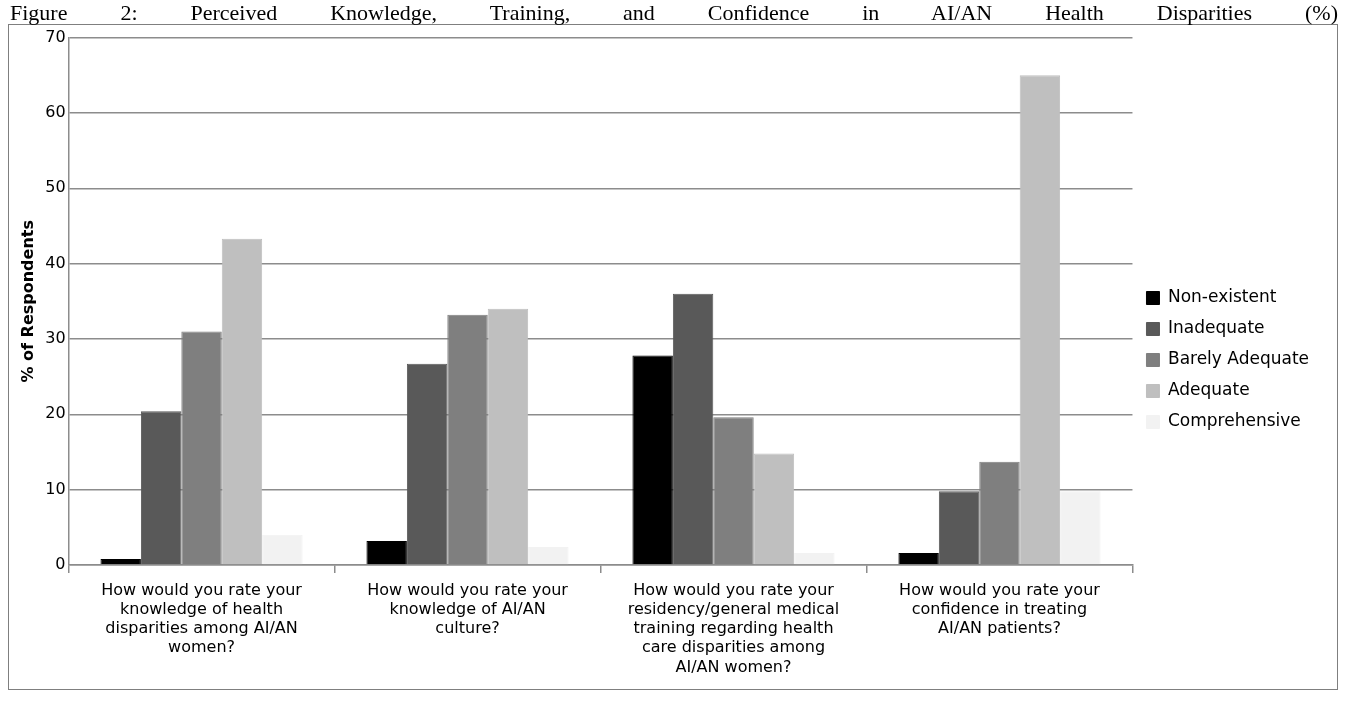  What do you see at coordinates (55, 488) in the screenshot?
I see `y-tick-label: 10` at bounding box center [55, 488].